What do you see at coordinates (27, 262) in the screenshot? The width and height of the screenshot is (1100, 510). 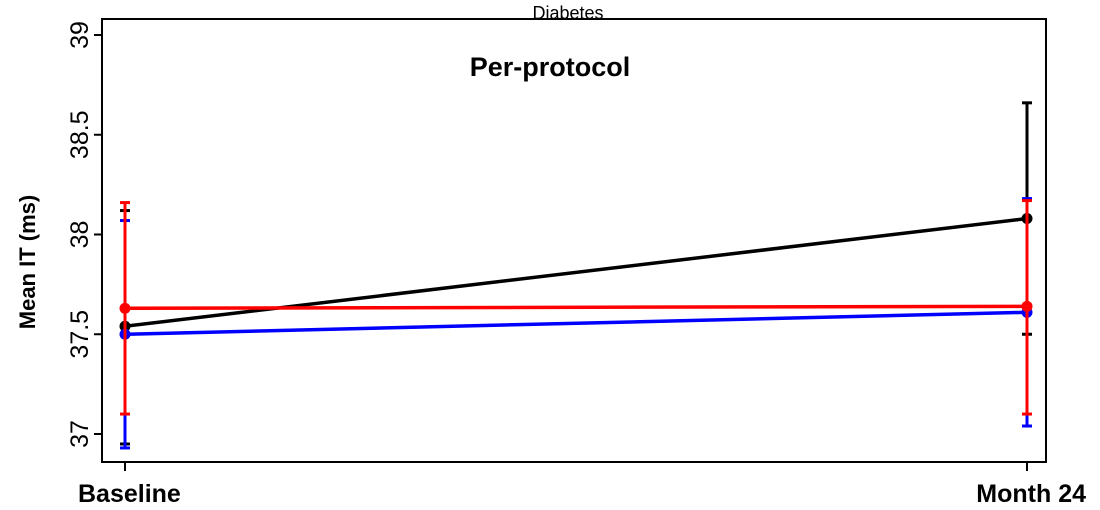 I see `y-axis-label: Mean IT (ms)` at bounding box center [27, 262].